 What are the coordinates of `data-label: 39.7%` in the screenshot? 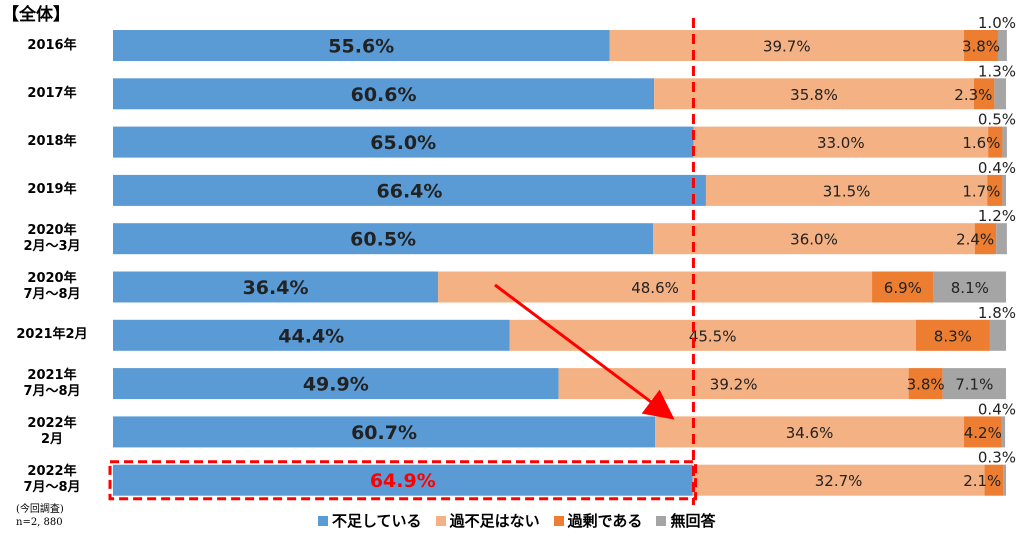 It's located at (787, 47).